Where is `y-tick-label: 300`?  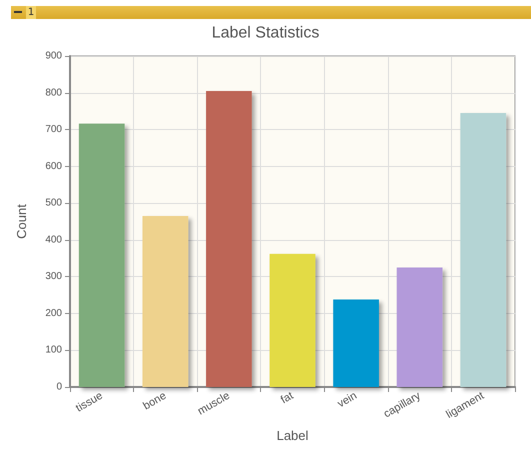 y-tick-label: 300 is located at coordinates (53, 276).